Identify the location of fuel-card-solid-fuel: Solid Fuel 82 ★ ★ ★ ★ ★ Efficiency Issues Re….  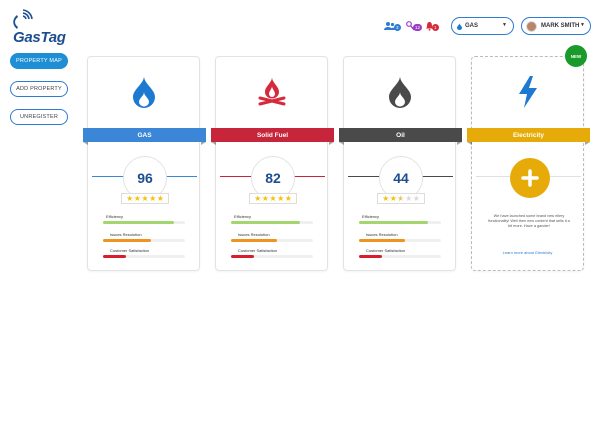
(272, 163).